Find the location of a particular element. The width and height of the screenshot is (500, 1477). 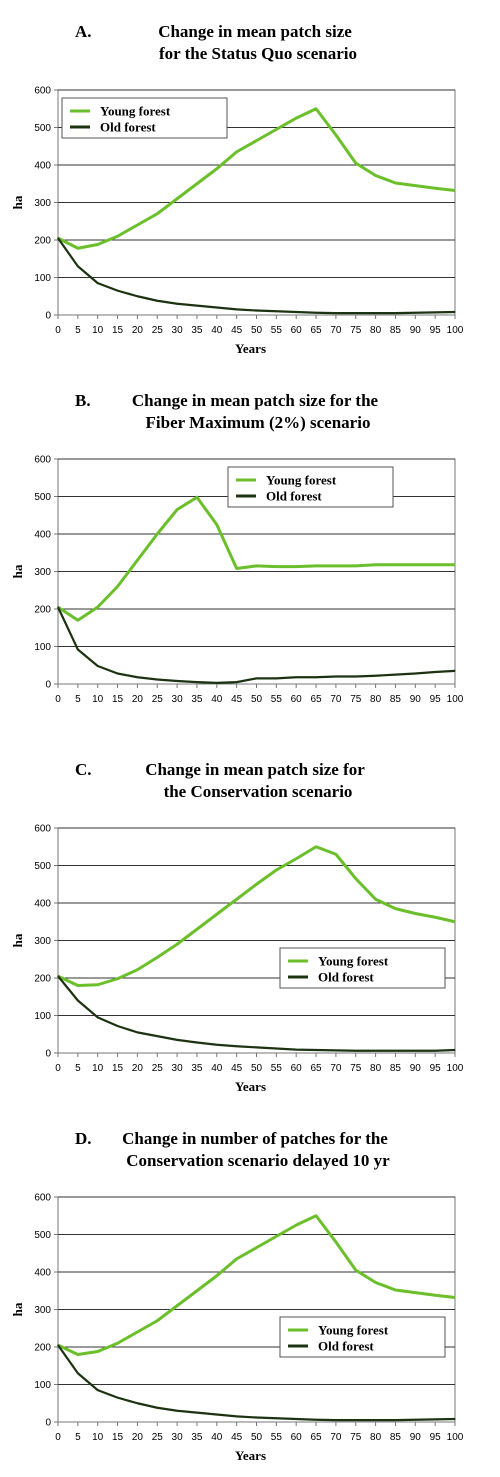

chart-title-line: Change in number of patches for the is located at coordinates (255, 1138).